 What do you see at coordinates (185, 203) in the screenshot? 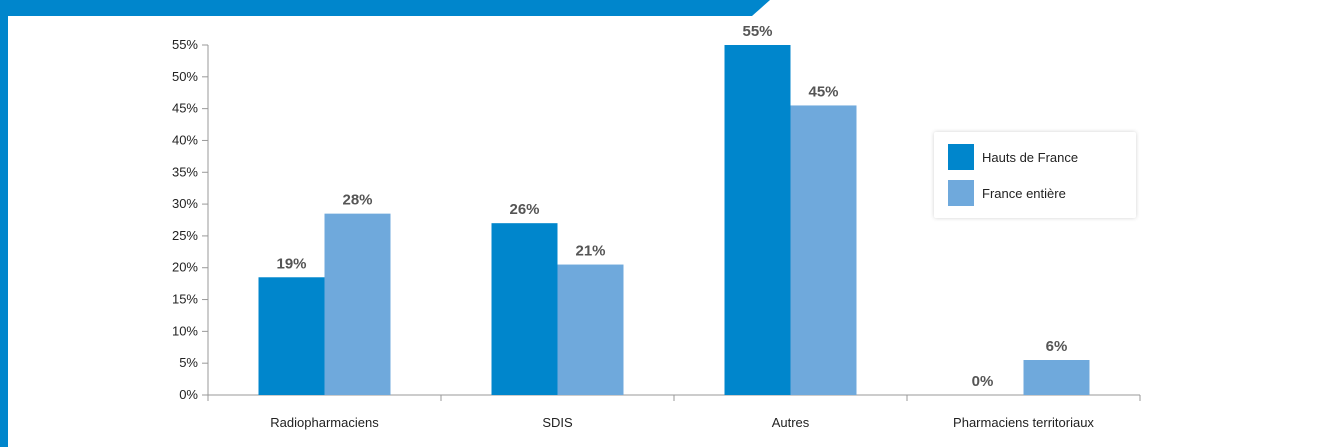
I see `y-tick-label: 30%` at bounding box center [185, 203].